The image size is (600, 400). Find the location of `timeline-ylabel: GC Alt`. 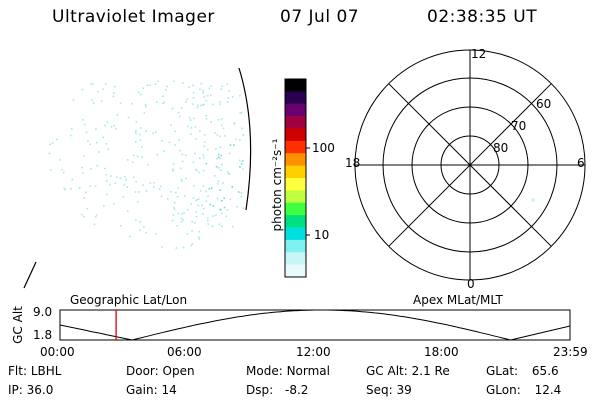

timeline-ylabel: GC Alt is located at coordinates (18, 325).